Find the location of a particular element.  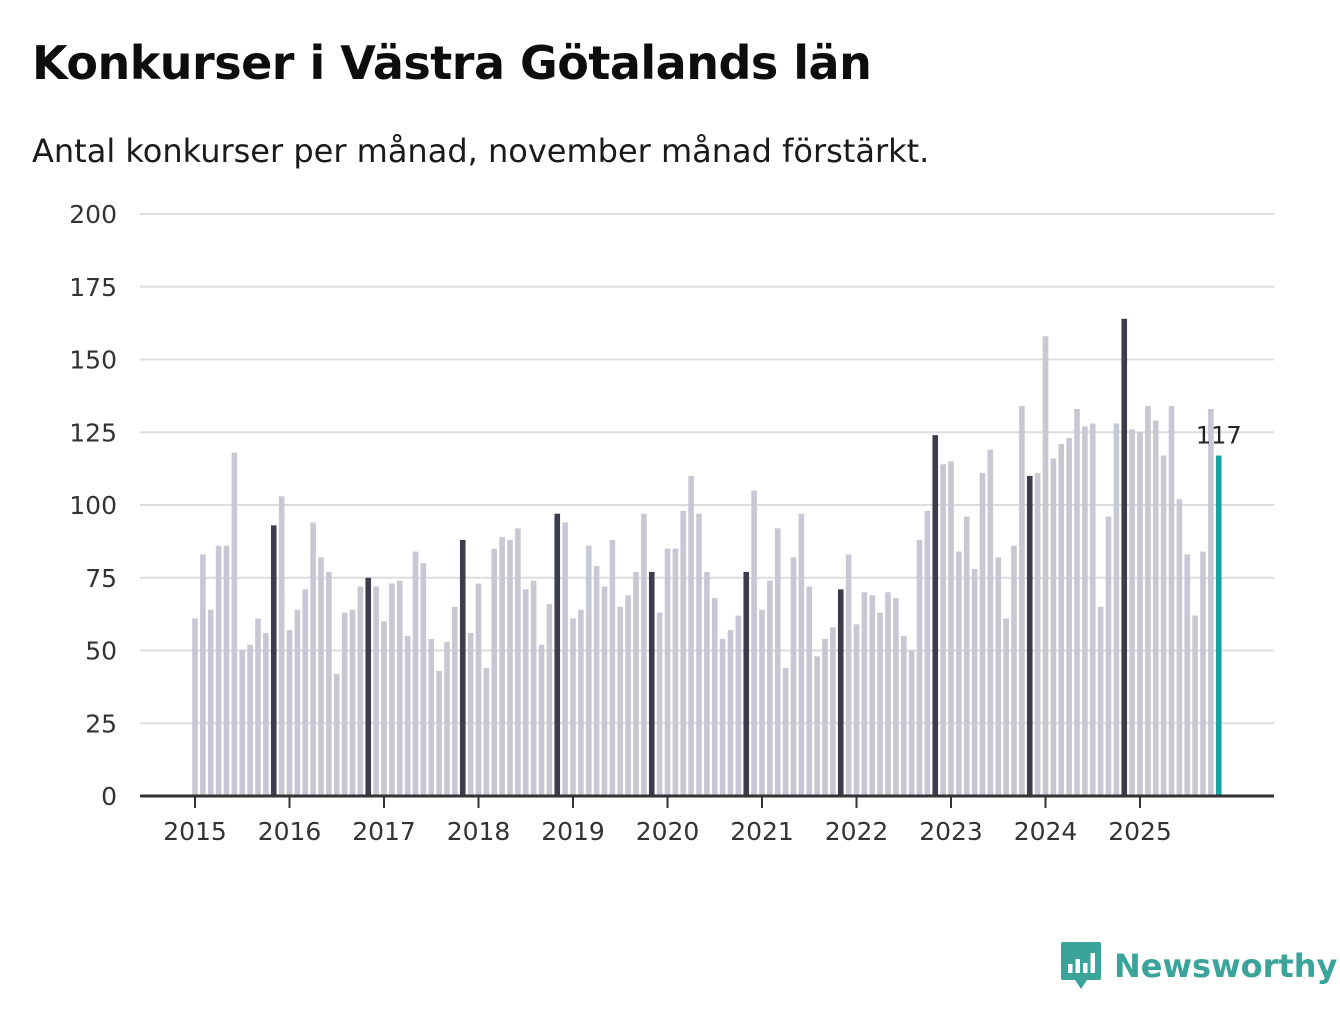

x-tick-label: 2021 is located at coordinates (762, 831).